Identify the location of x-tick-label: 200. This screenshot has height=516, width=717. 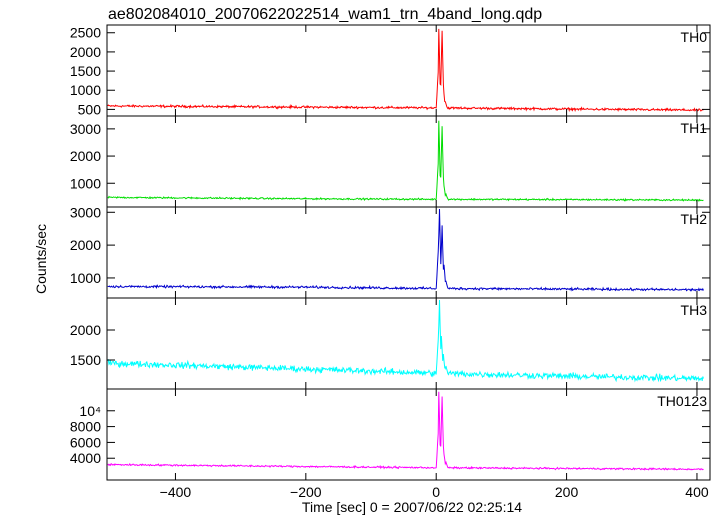
(567, 492).